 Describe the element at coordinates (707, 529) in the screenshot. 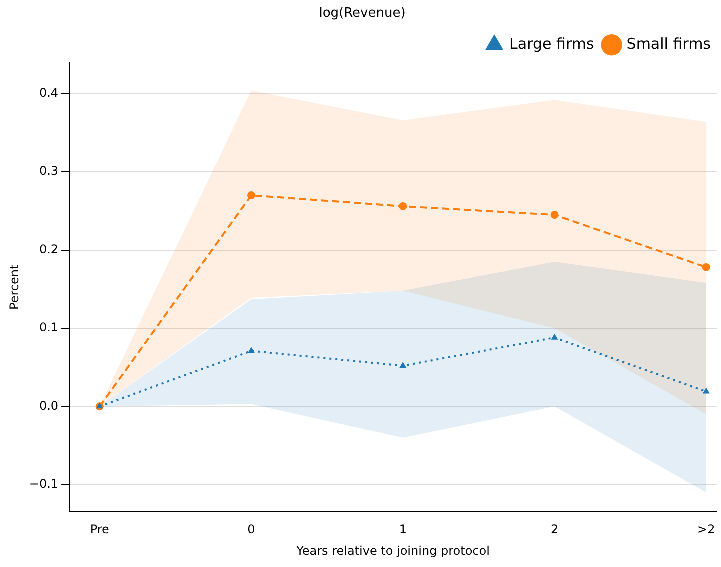

I see `x-tick-label: >2` at that location.